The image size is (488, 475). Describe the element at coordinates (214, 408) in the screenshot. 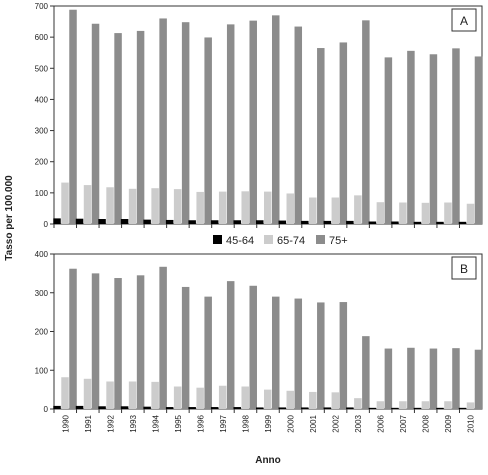

I see `bar-45-64-1997` at that location.